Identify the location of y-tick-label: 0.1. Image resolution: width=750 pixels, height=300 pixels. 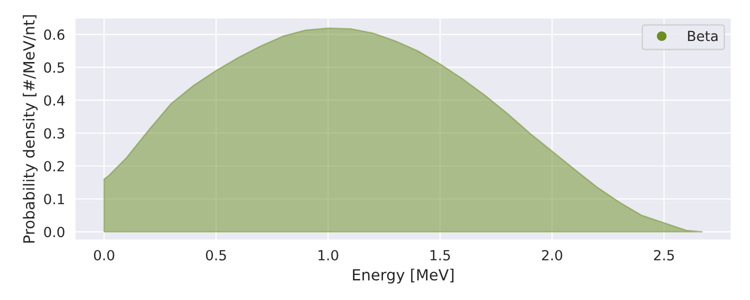
(54, 199).